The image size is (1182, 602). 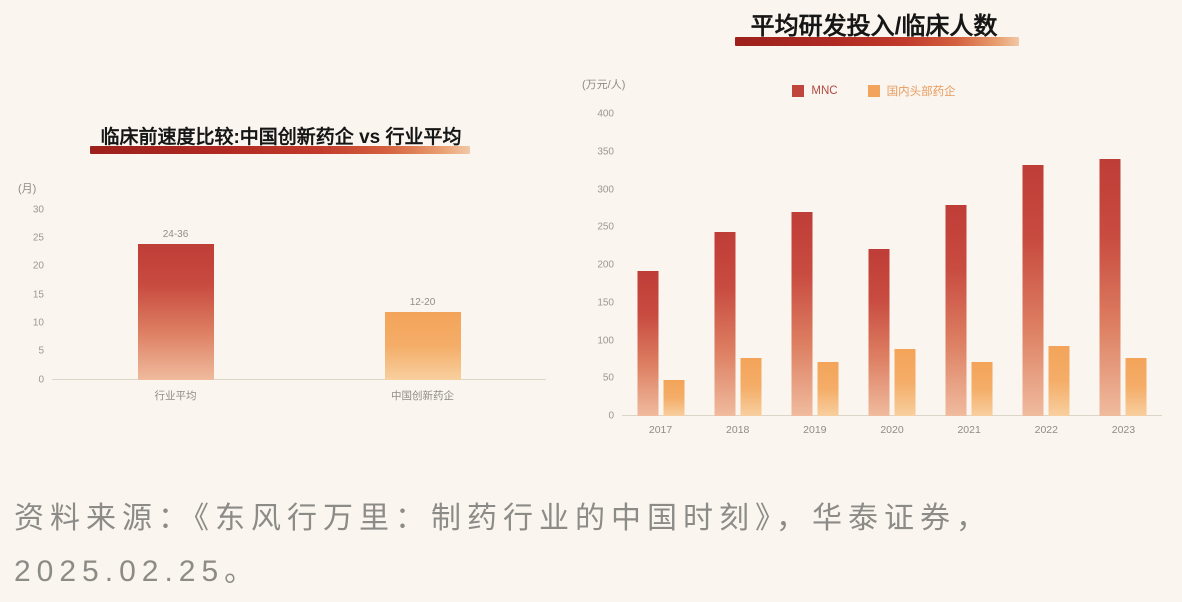 What do you see at coordinates (1136, 386) in the screenshot?
I see `bar-国内头部药企-2023` at bounding box center [1136, 386].